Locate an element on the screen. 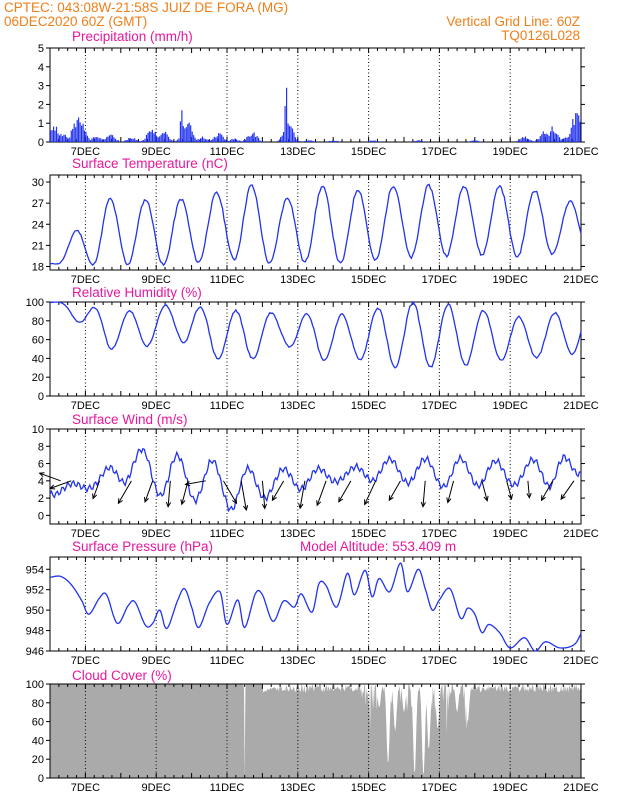 The width and height of the screenshot is (618, 800). y-tick-label: 10 is located at coordinates (38, 430).